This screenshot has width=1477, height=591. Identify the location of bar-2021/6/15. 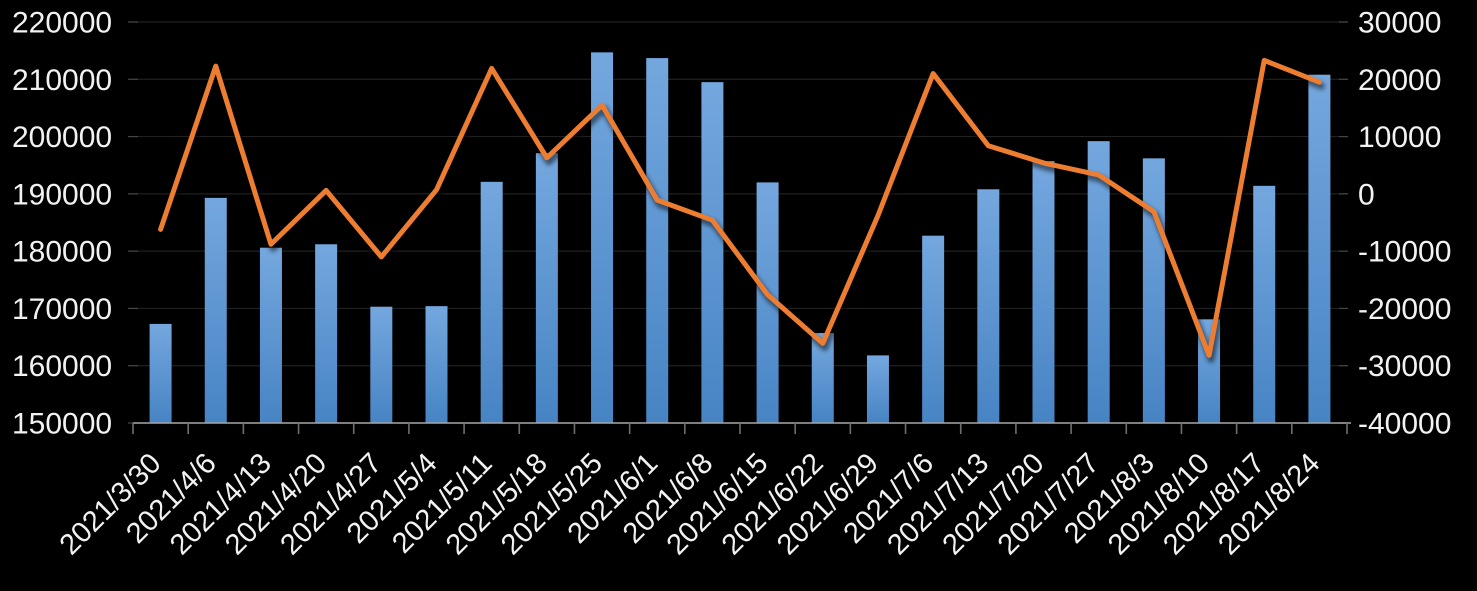
(767, 302).